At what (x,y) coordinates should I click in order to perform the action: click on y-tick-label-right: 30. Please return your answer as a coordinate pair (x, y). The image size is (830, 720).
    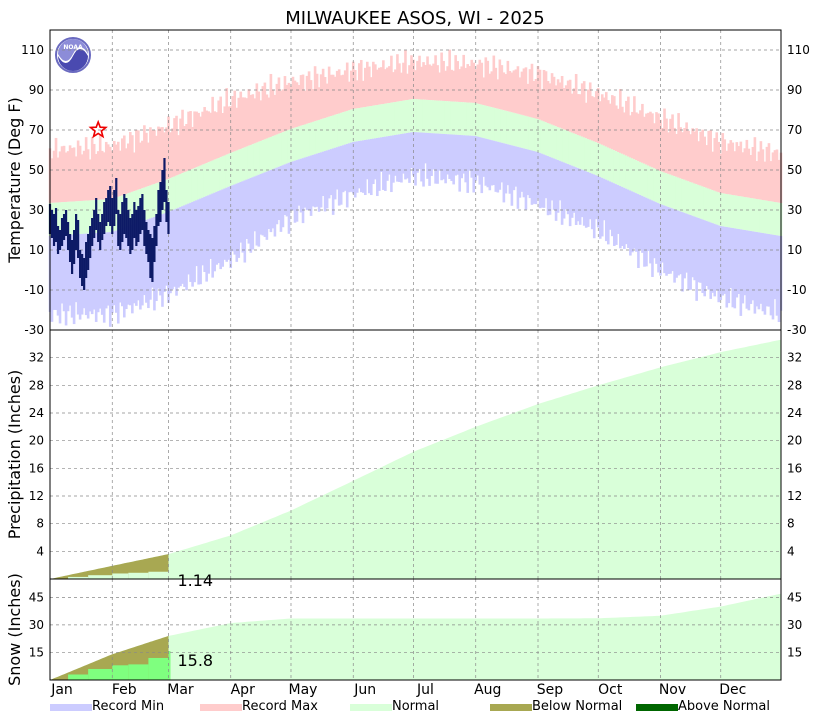
    Looking at the image, I should click on (794, 625).